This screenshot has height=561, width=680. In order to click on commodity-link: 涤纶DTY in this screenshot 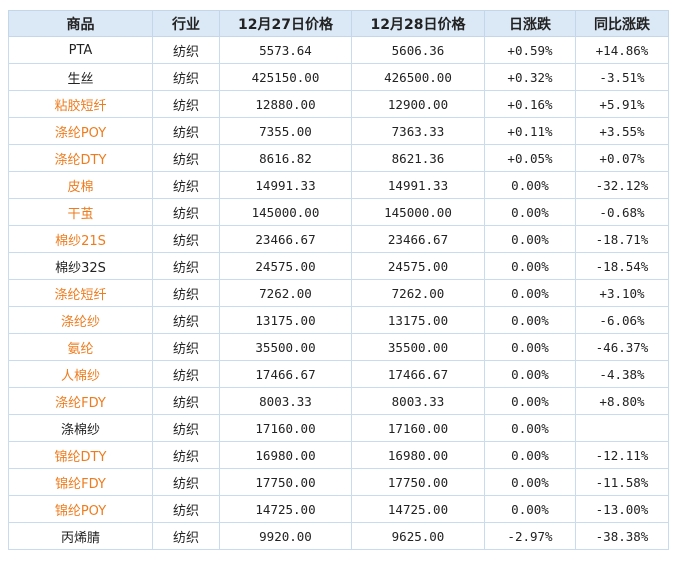, I will do `click(80, 160)`.